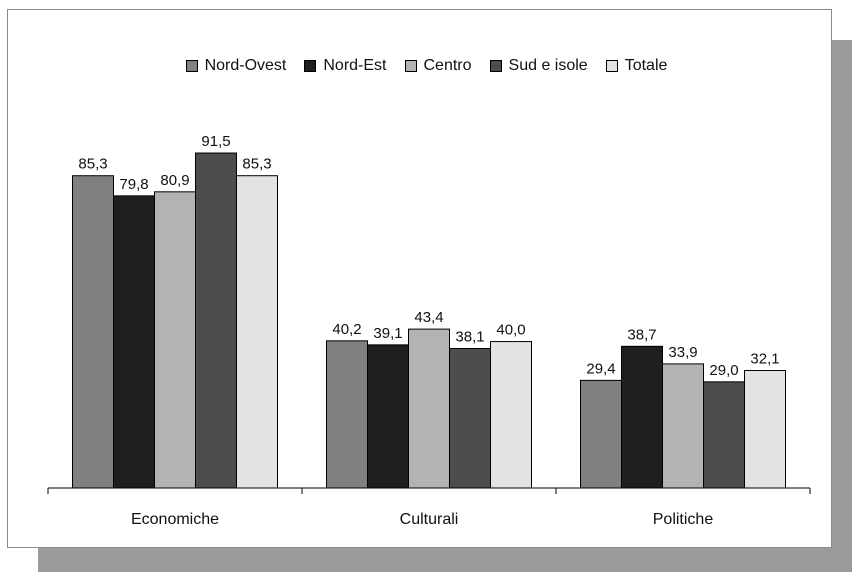 The height and width of the screenshot is (573, 853). I want to click on data-label: 29,0, so click(723, 370).